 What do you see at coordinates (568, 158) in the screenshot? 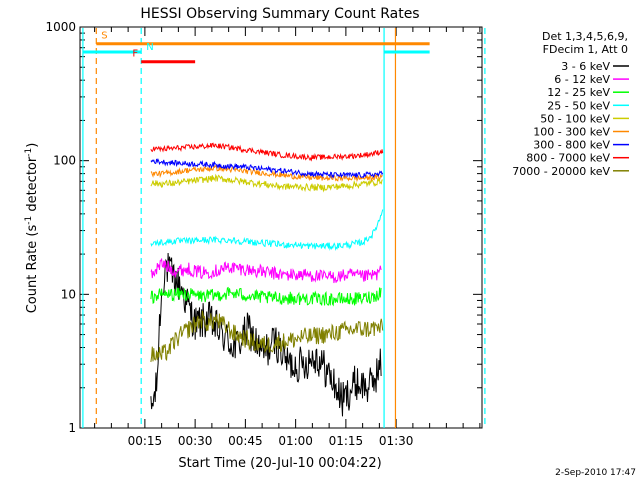
I see `legend-entry-label: 800 - 7000 keV` at bounding box center [568, 158].